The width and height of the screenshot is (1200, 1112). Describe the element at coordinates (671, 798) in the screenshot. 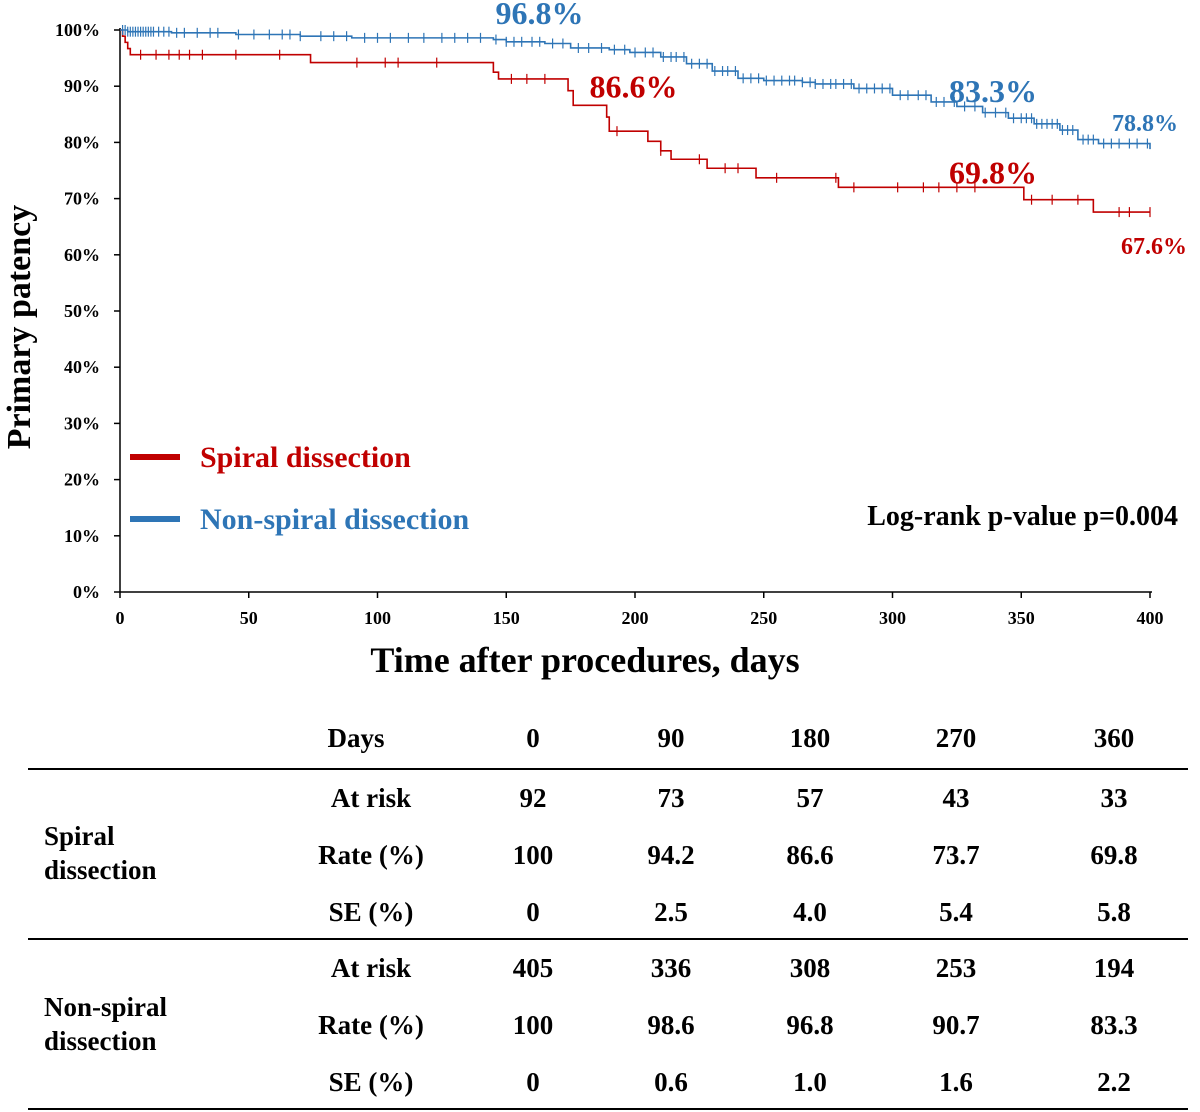

I see `table-cell: 73` at that location.